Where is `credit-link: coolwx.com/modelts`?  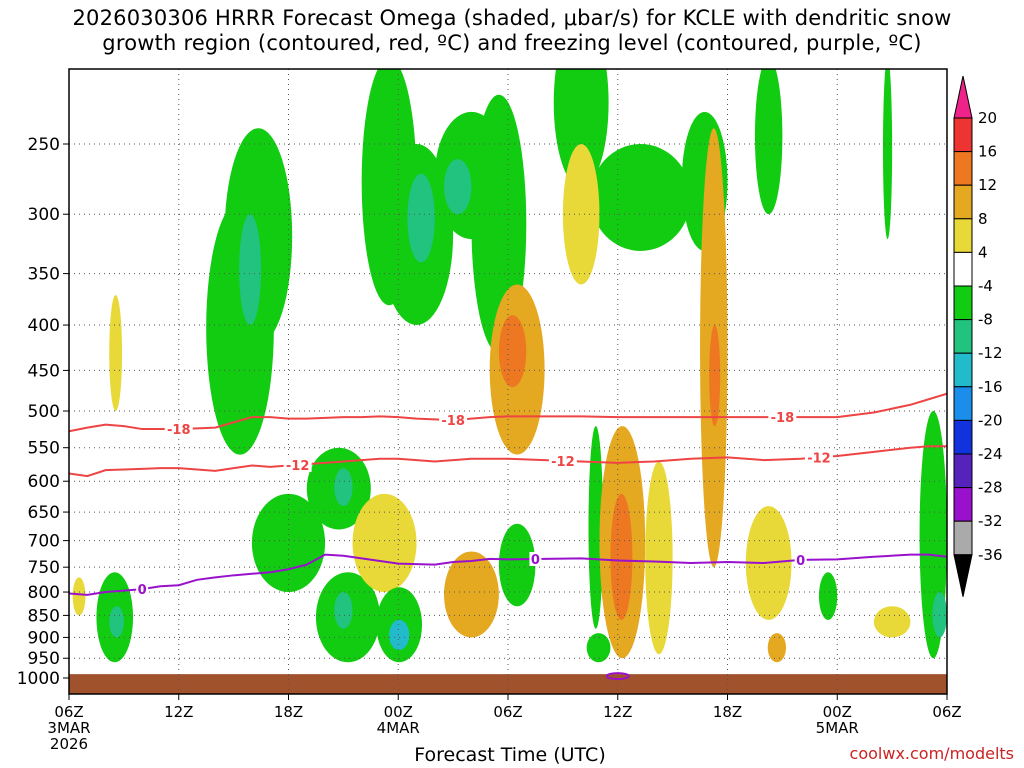 credit-link: coolwx.com/modelts is located at coordinates (931, 753).